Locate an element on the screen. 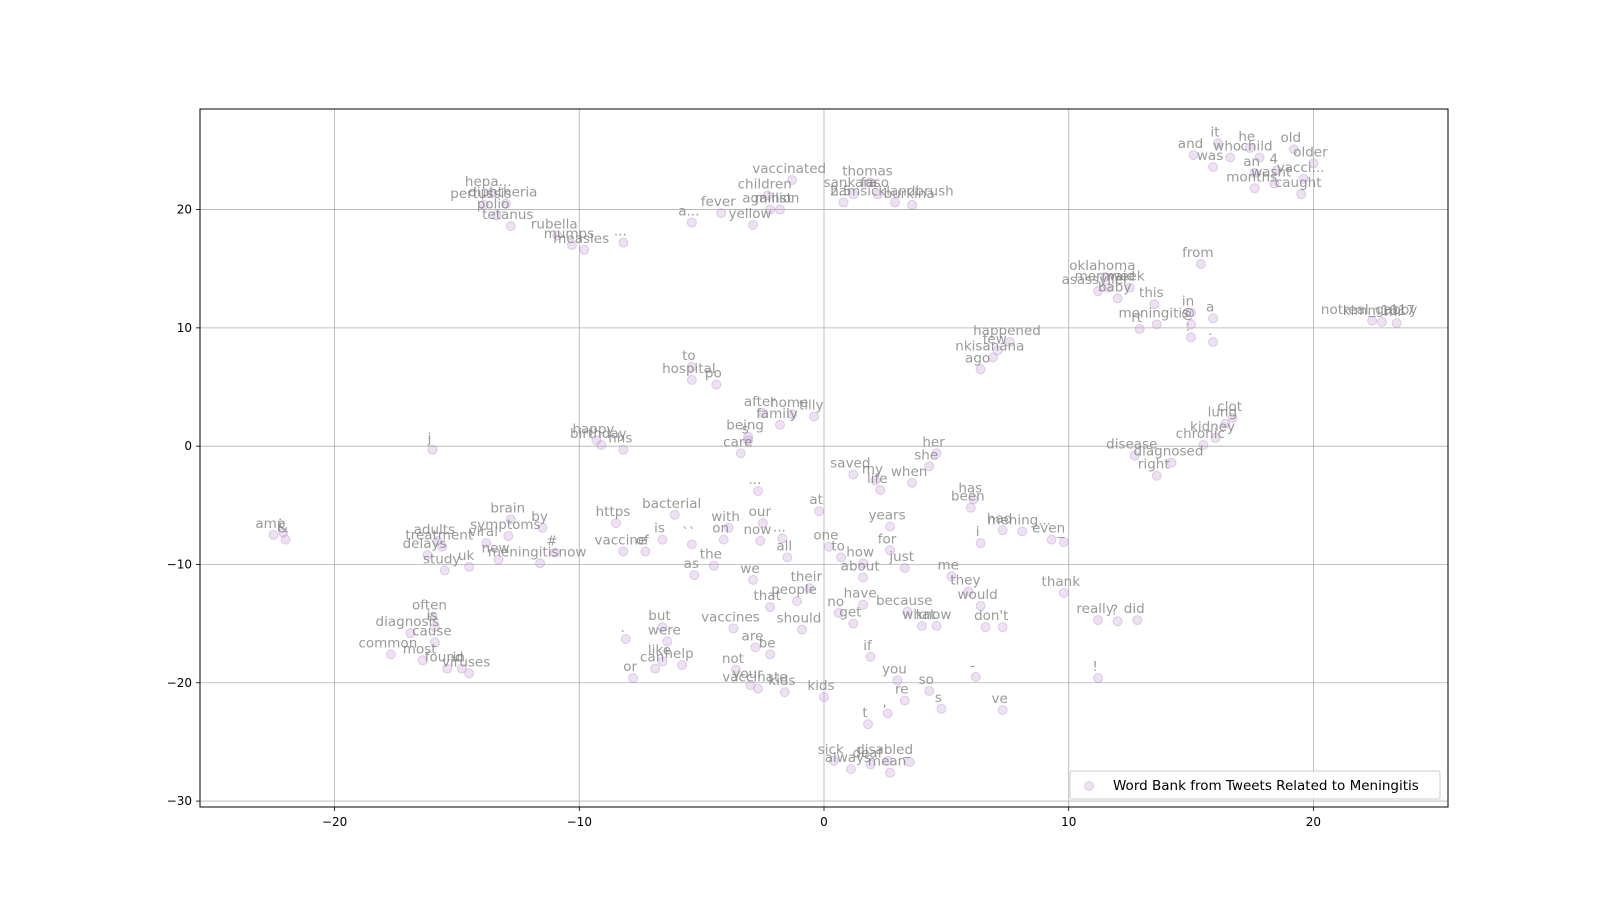  point-label: tilly is located at coordinates (811, 406).